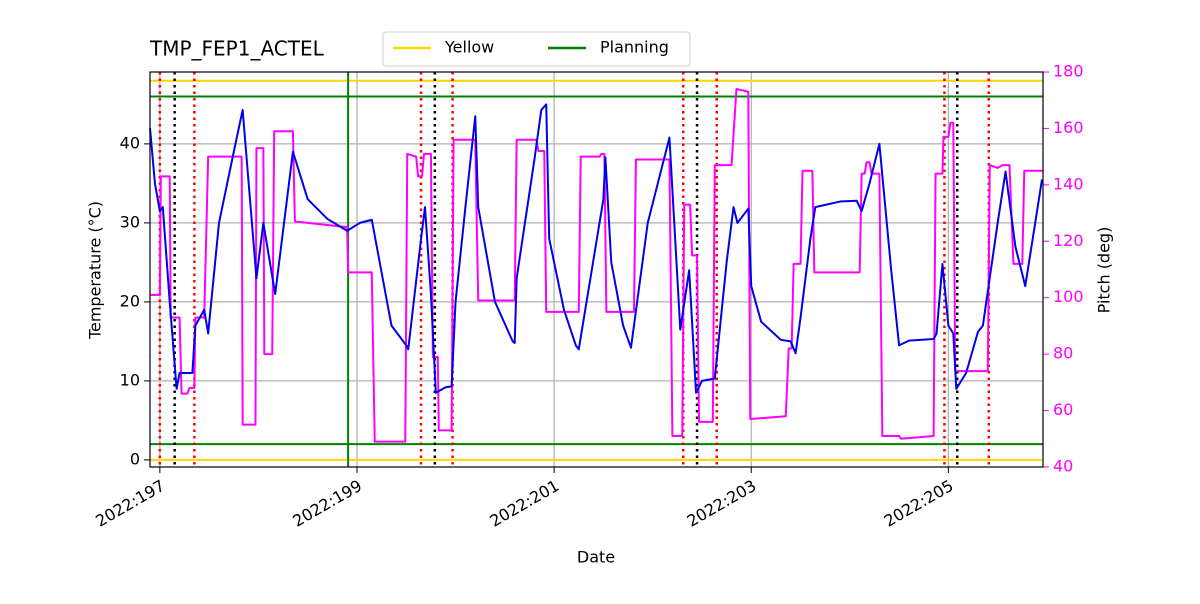 The image size is (1200, 604). I want to click on y2-tick-label: 80, so click(1063, 353).